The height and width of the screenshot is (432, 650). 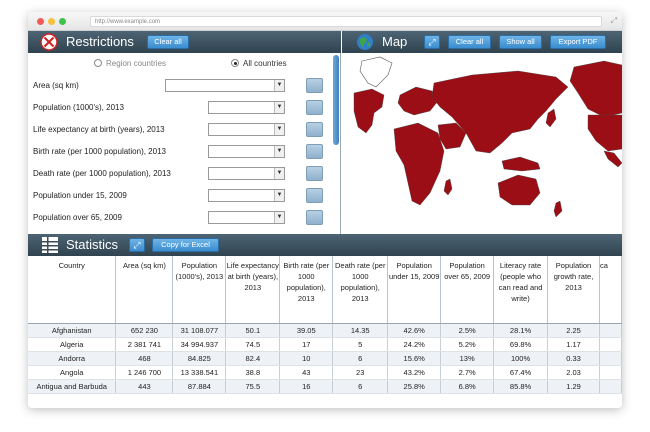 What do you see at coordinates (99, 151) in the screenshot?
I see `filter-label: Birth rate (per 1000 population), 2013` at bounding box center [99, 151].